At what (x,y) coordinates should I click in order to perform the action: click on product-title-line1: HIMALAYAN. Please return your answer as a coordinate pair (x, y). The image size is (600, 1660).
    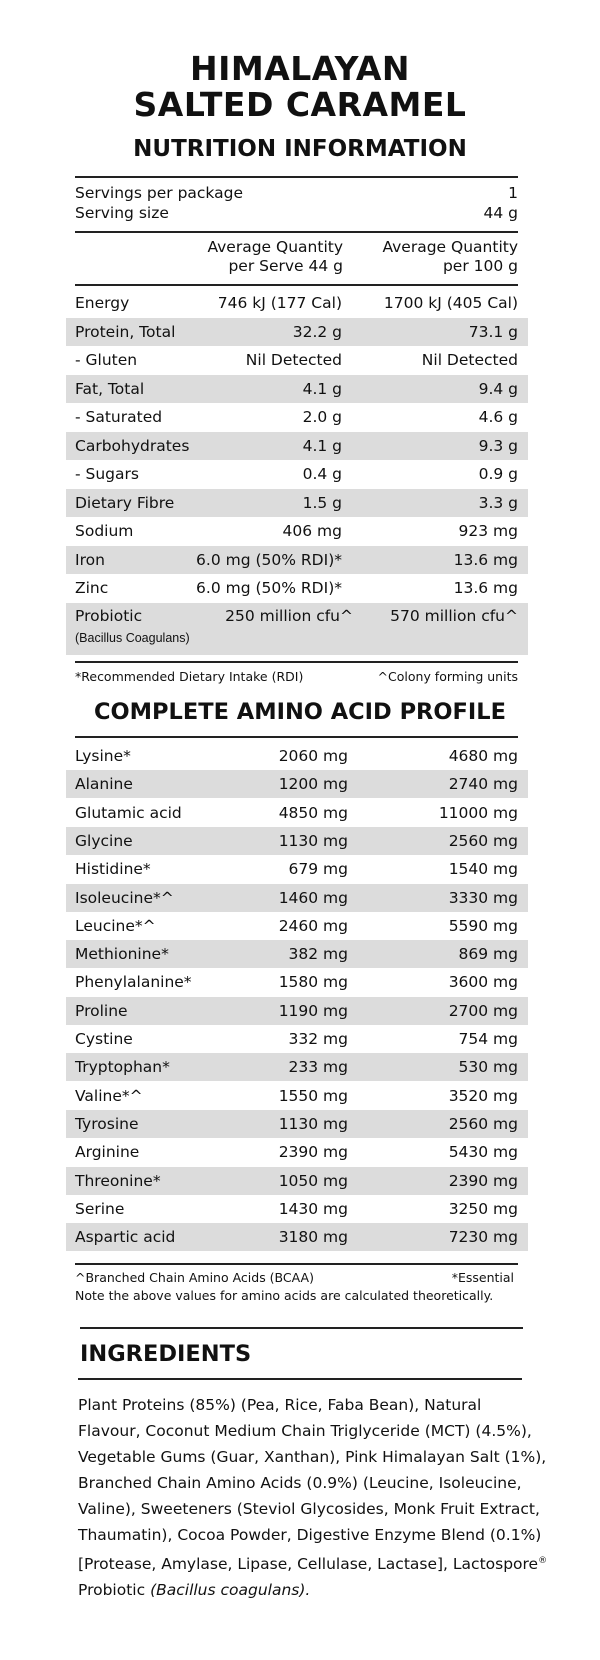
    Looking at the image, I should click on (300, 68).